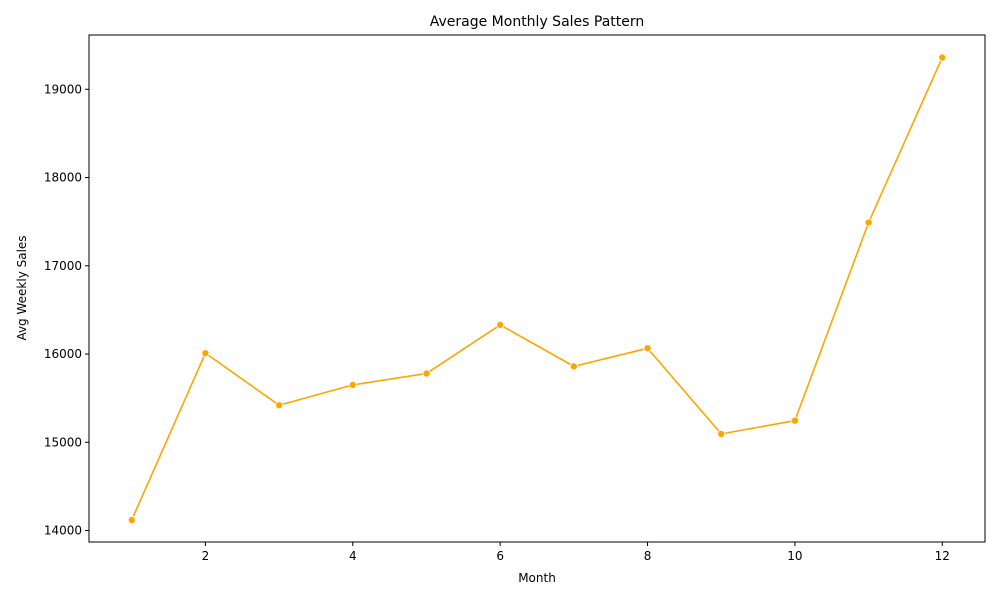 This screenshot has height=604, width=1000. I want to click on x-tick-label: 8, so click(648, 556).